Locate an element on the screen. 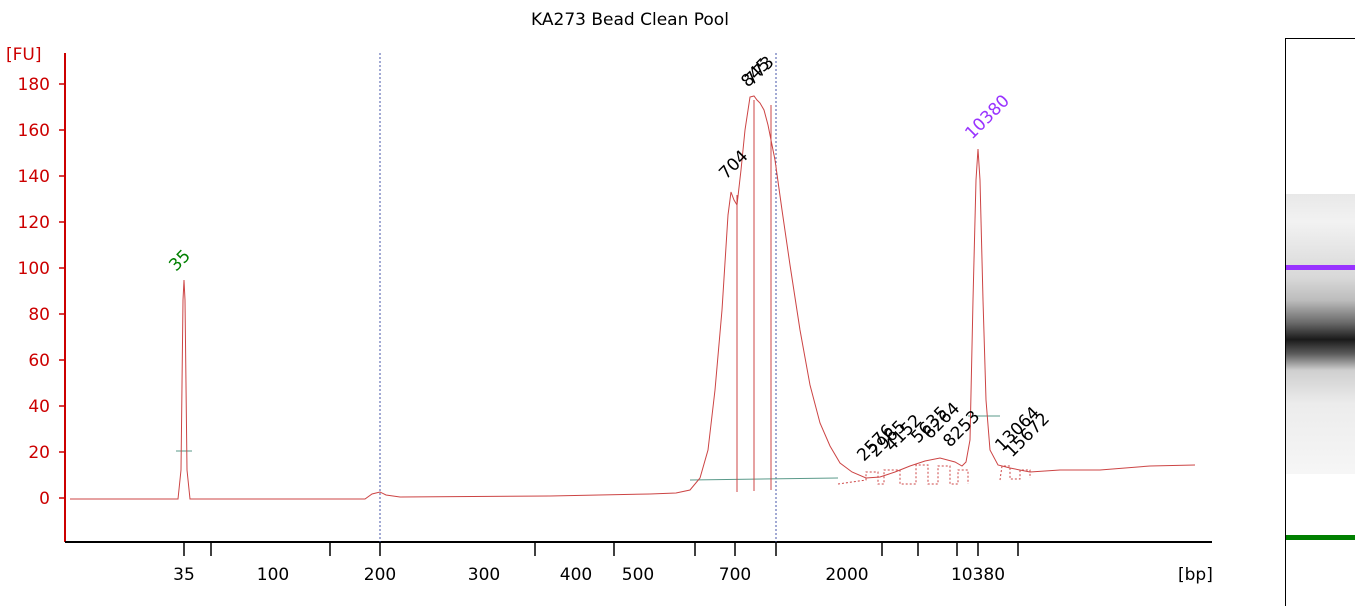  y-tick-label-3: 60 is located at coordinates (39, 361).